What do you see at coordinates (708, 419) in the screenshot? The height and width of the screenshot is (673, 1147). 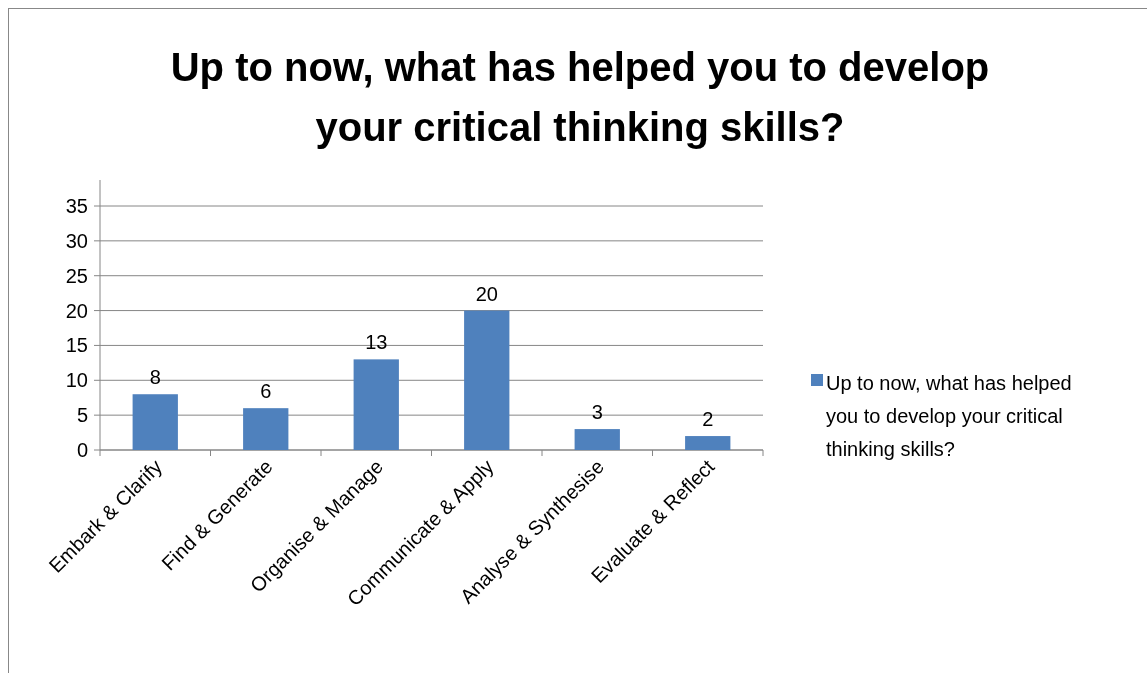 I see `data-label: 2` at bounding box center [708, 419].